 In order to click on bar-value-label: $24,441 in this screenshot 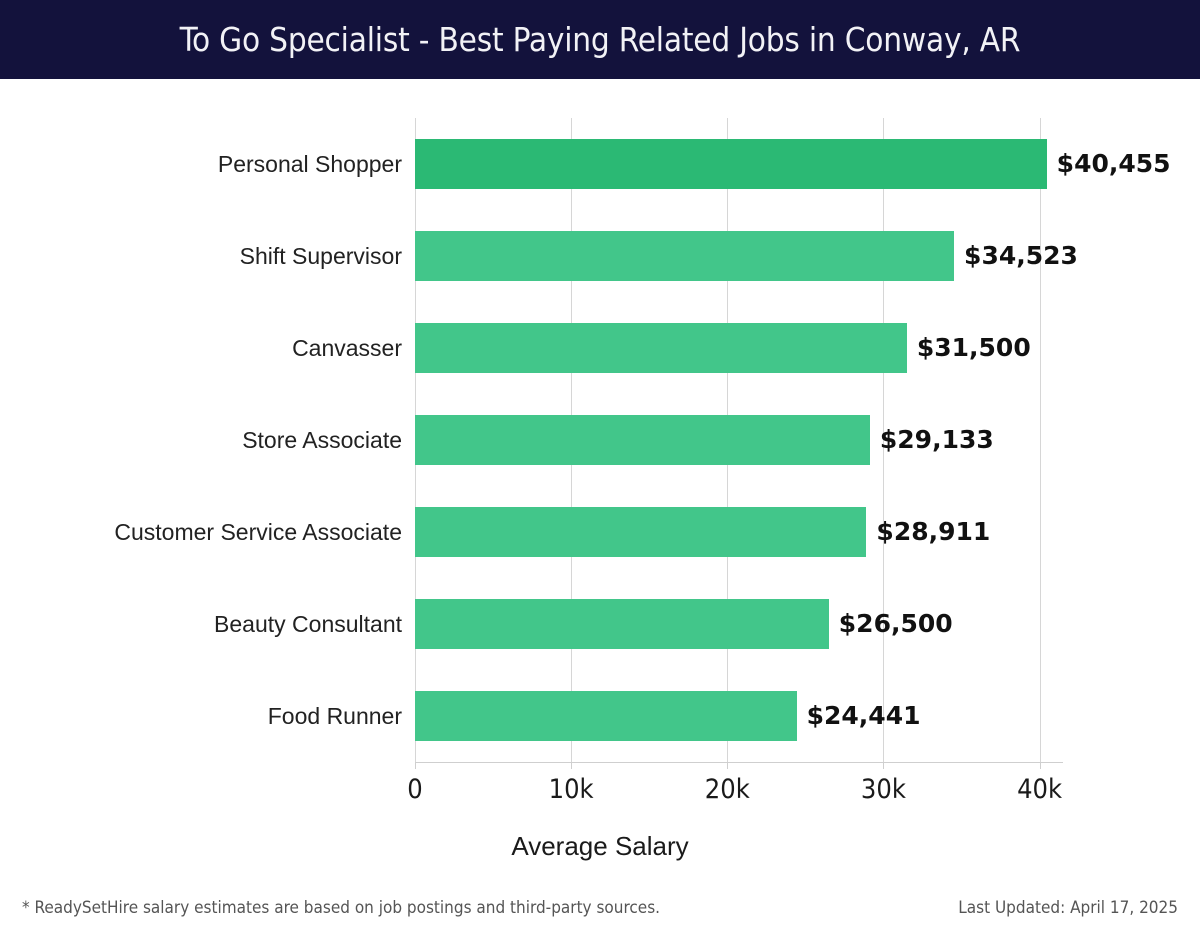, I will do `click(863, 715)`.